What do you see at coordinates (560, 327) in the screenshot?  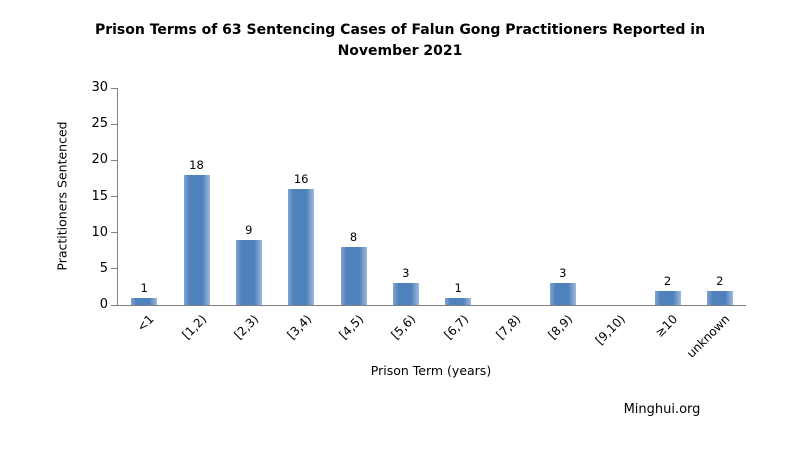 I see `x-axis-tick-label: [8,9)` at bounding box center [560, 327].